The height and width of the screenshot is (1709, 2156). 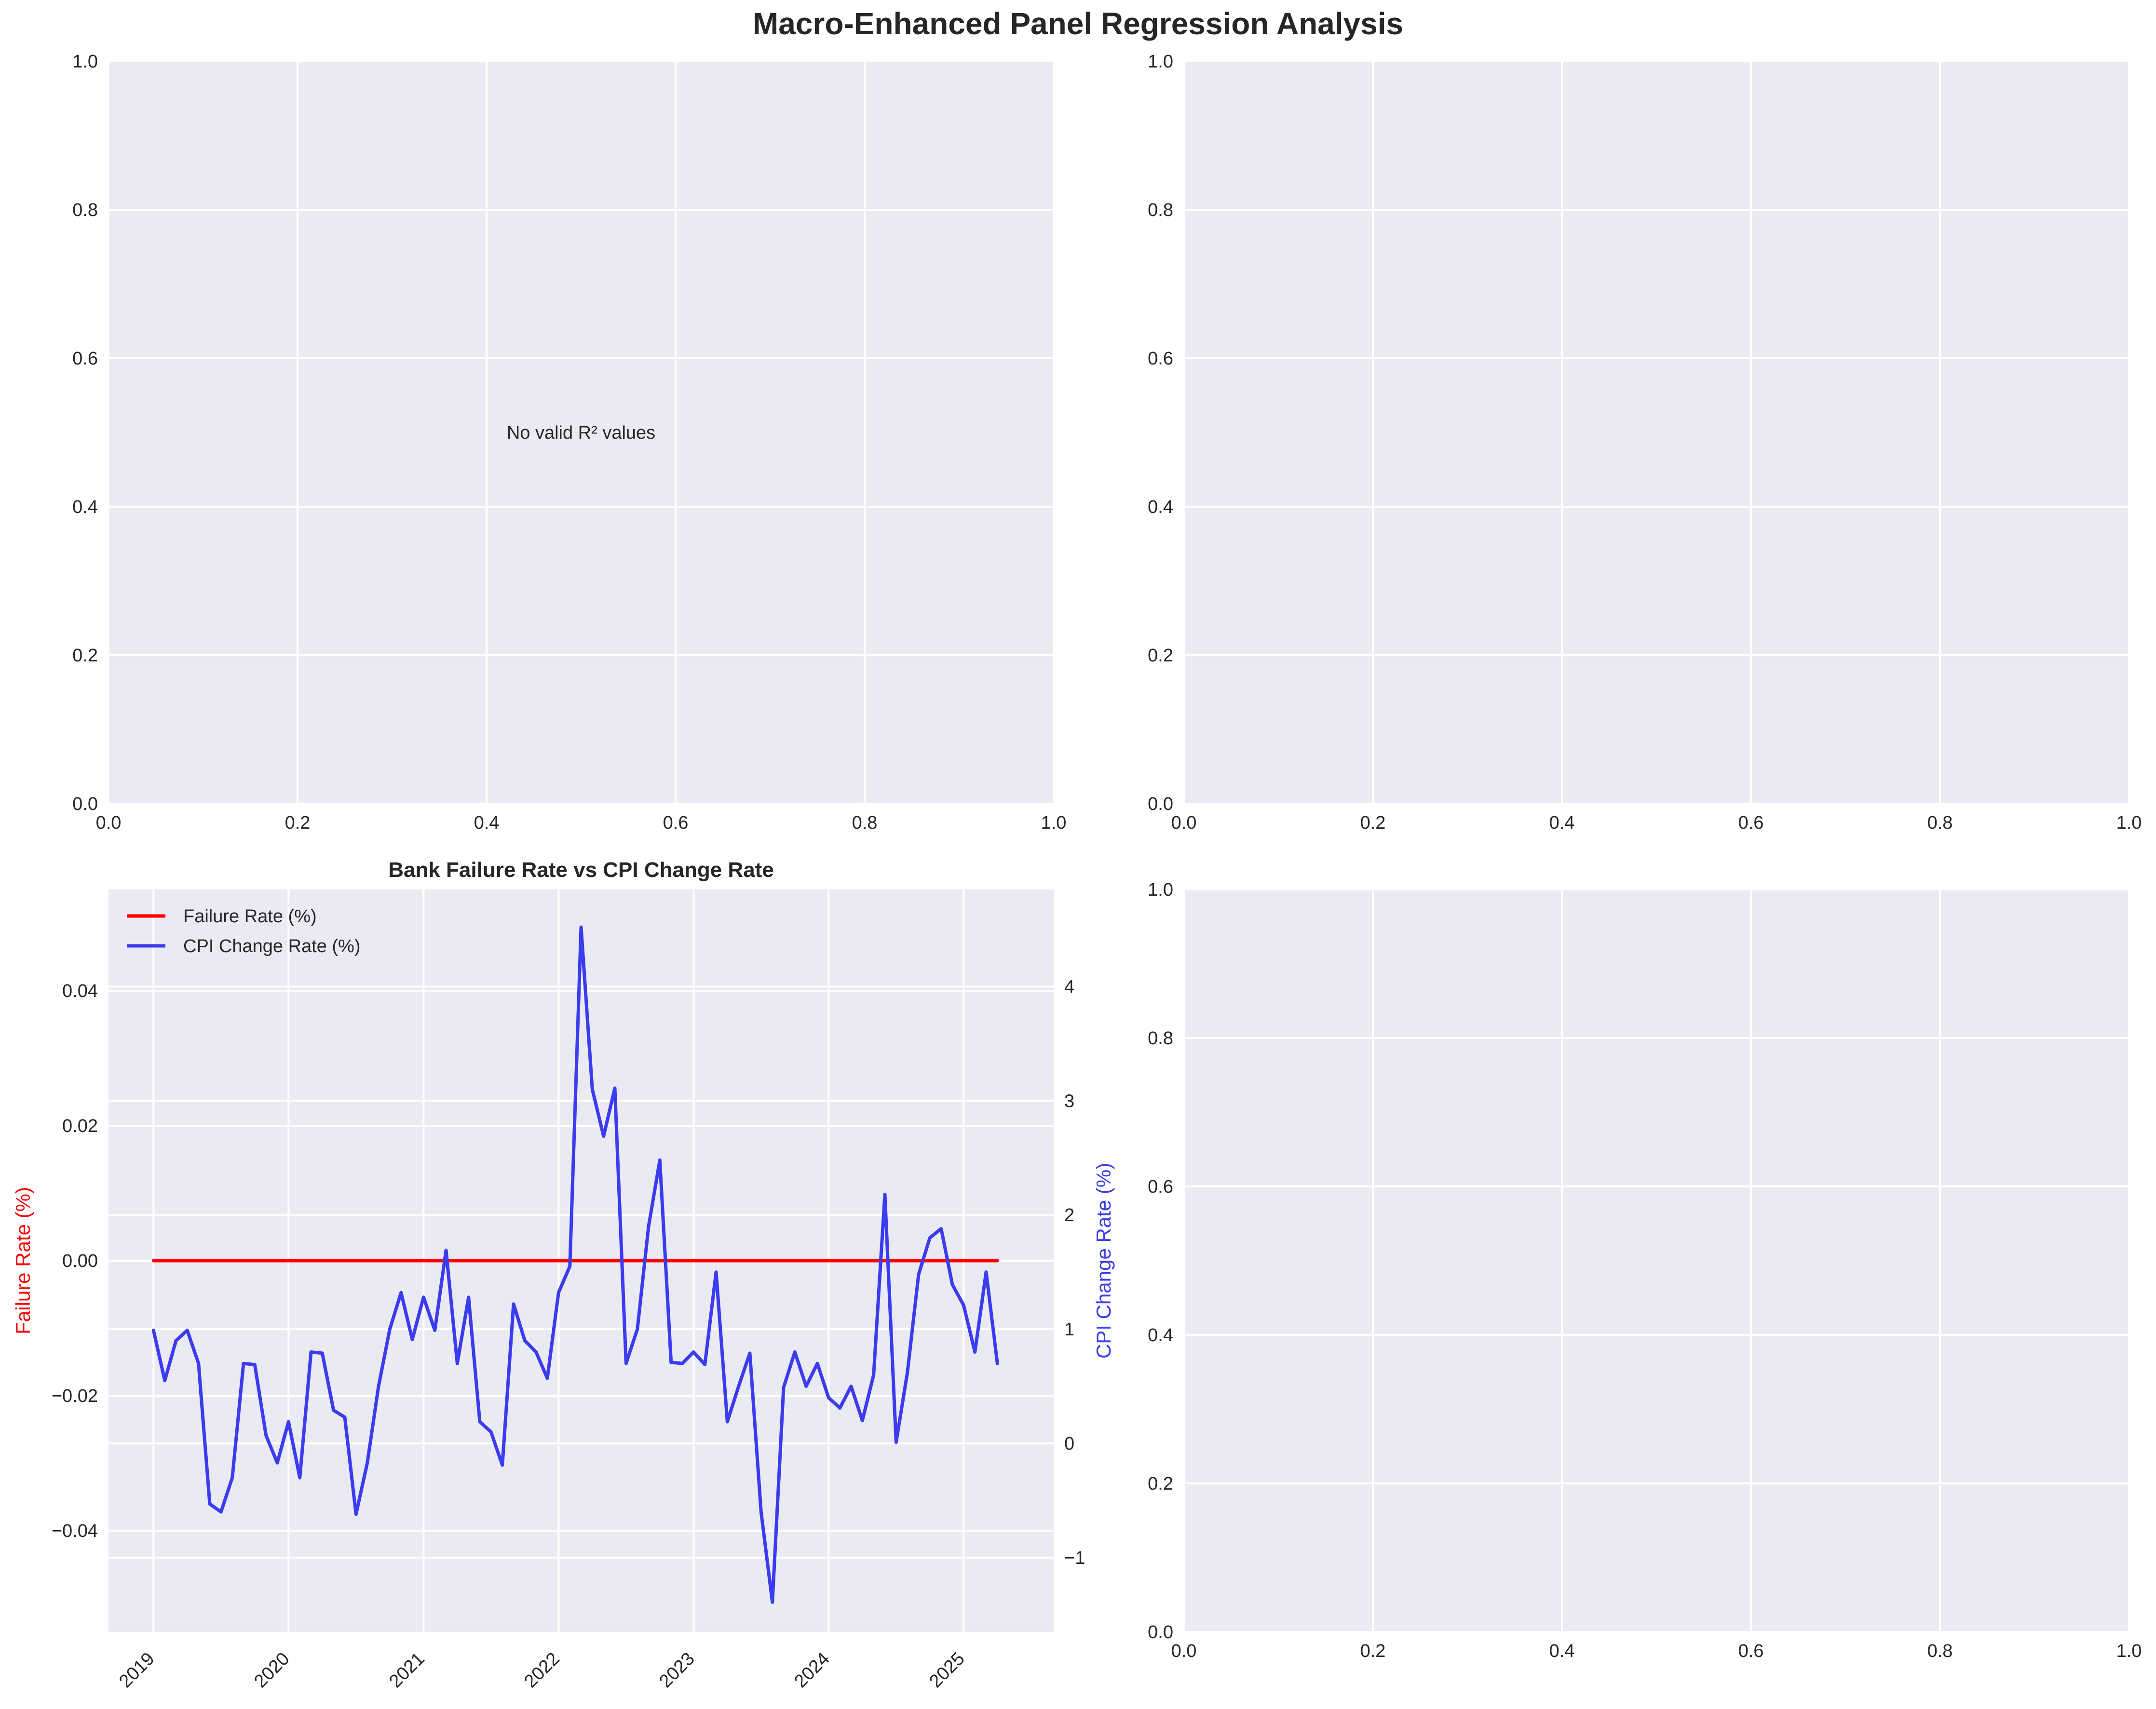 I want to click on axes-3-x-tick-label: 0.0, so click(x=1184, y=1651).